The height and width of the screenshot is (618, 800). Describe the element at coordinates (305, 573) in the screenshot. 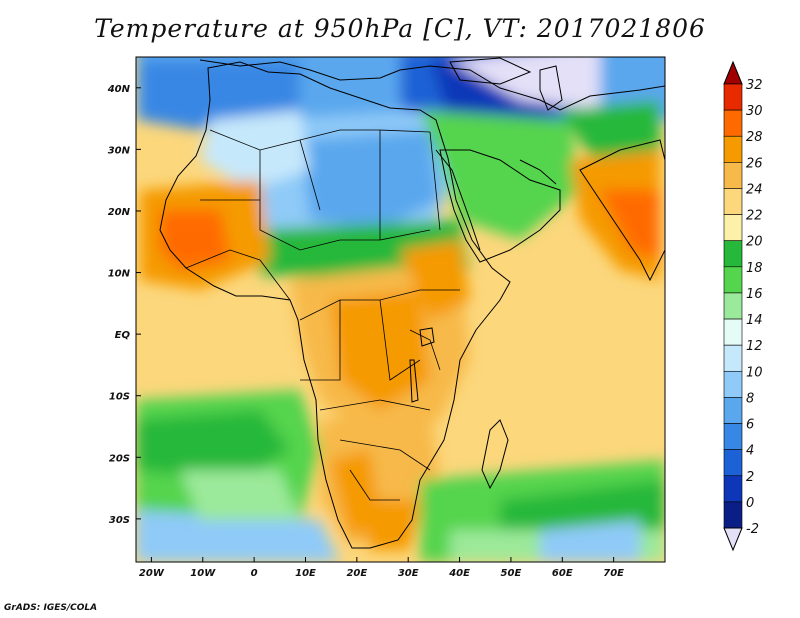

I see `lon-tick-label: 10E` at that location.